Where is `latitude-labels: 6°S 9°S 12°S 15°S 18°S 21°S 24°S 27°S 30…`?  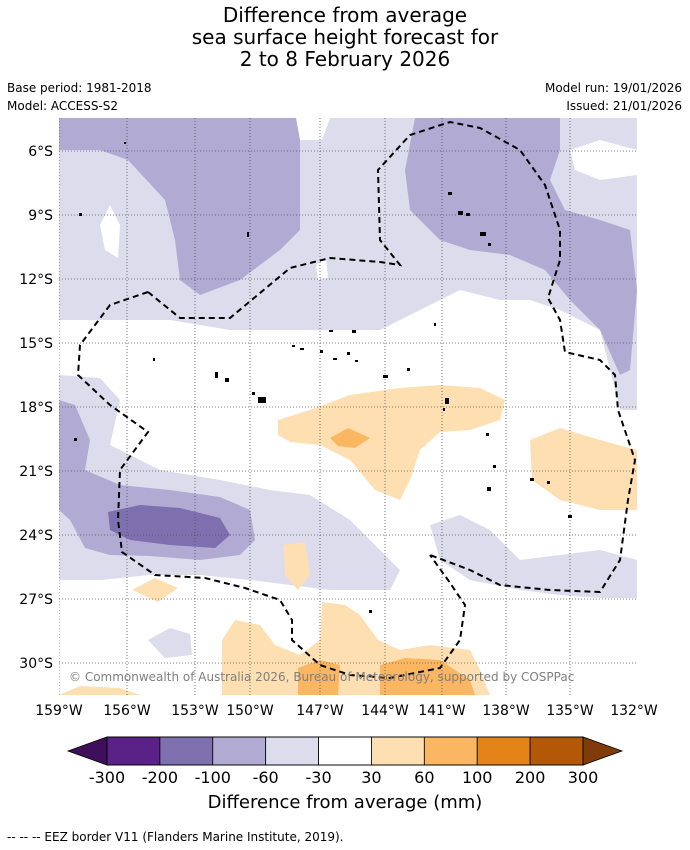
latitude-labels: 6°S 9°S 12°S 15°S 18°S 21°S 24°S 27°S 30… is located at coordinates (36, 408).